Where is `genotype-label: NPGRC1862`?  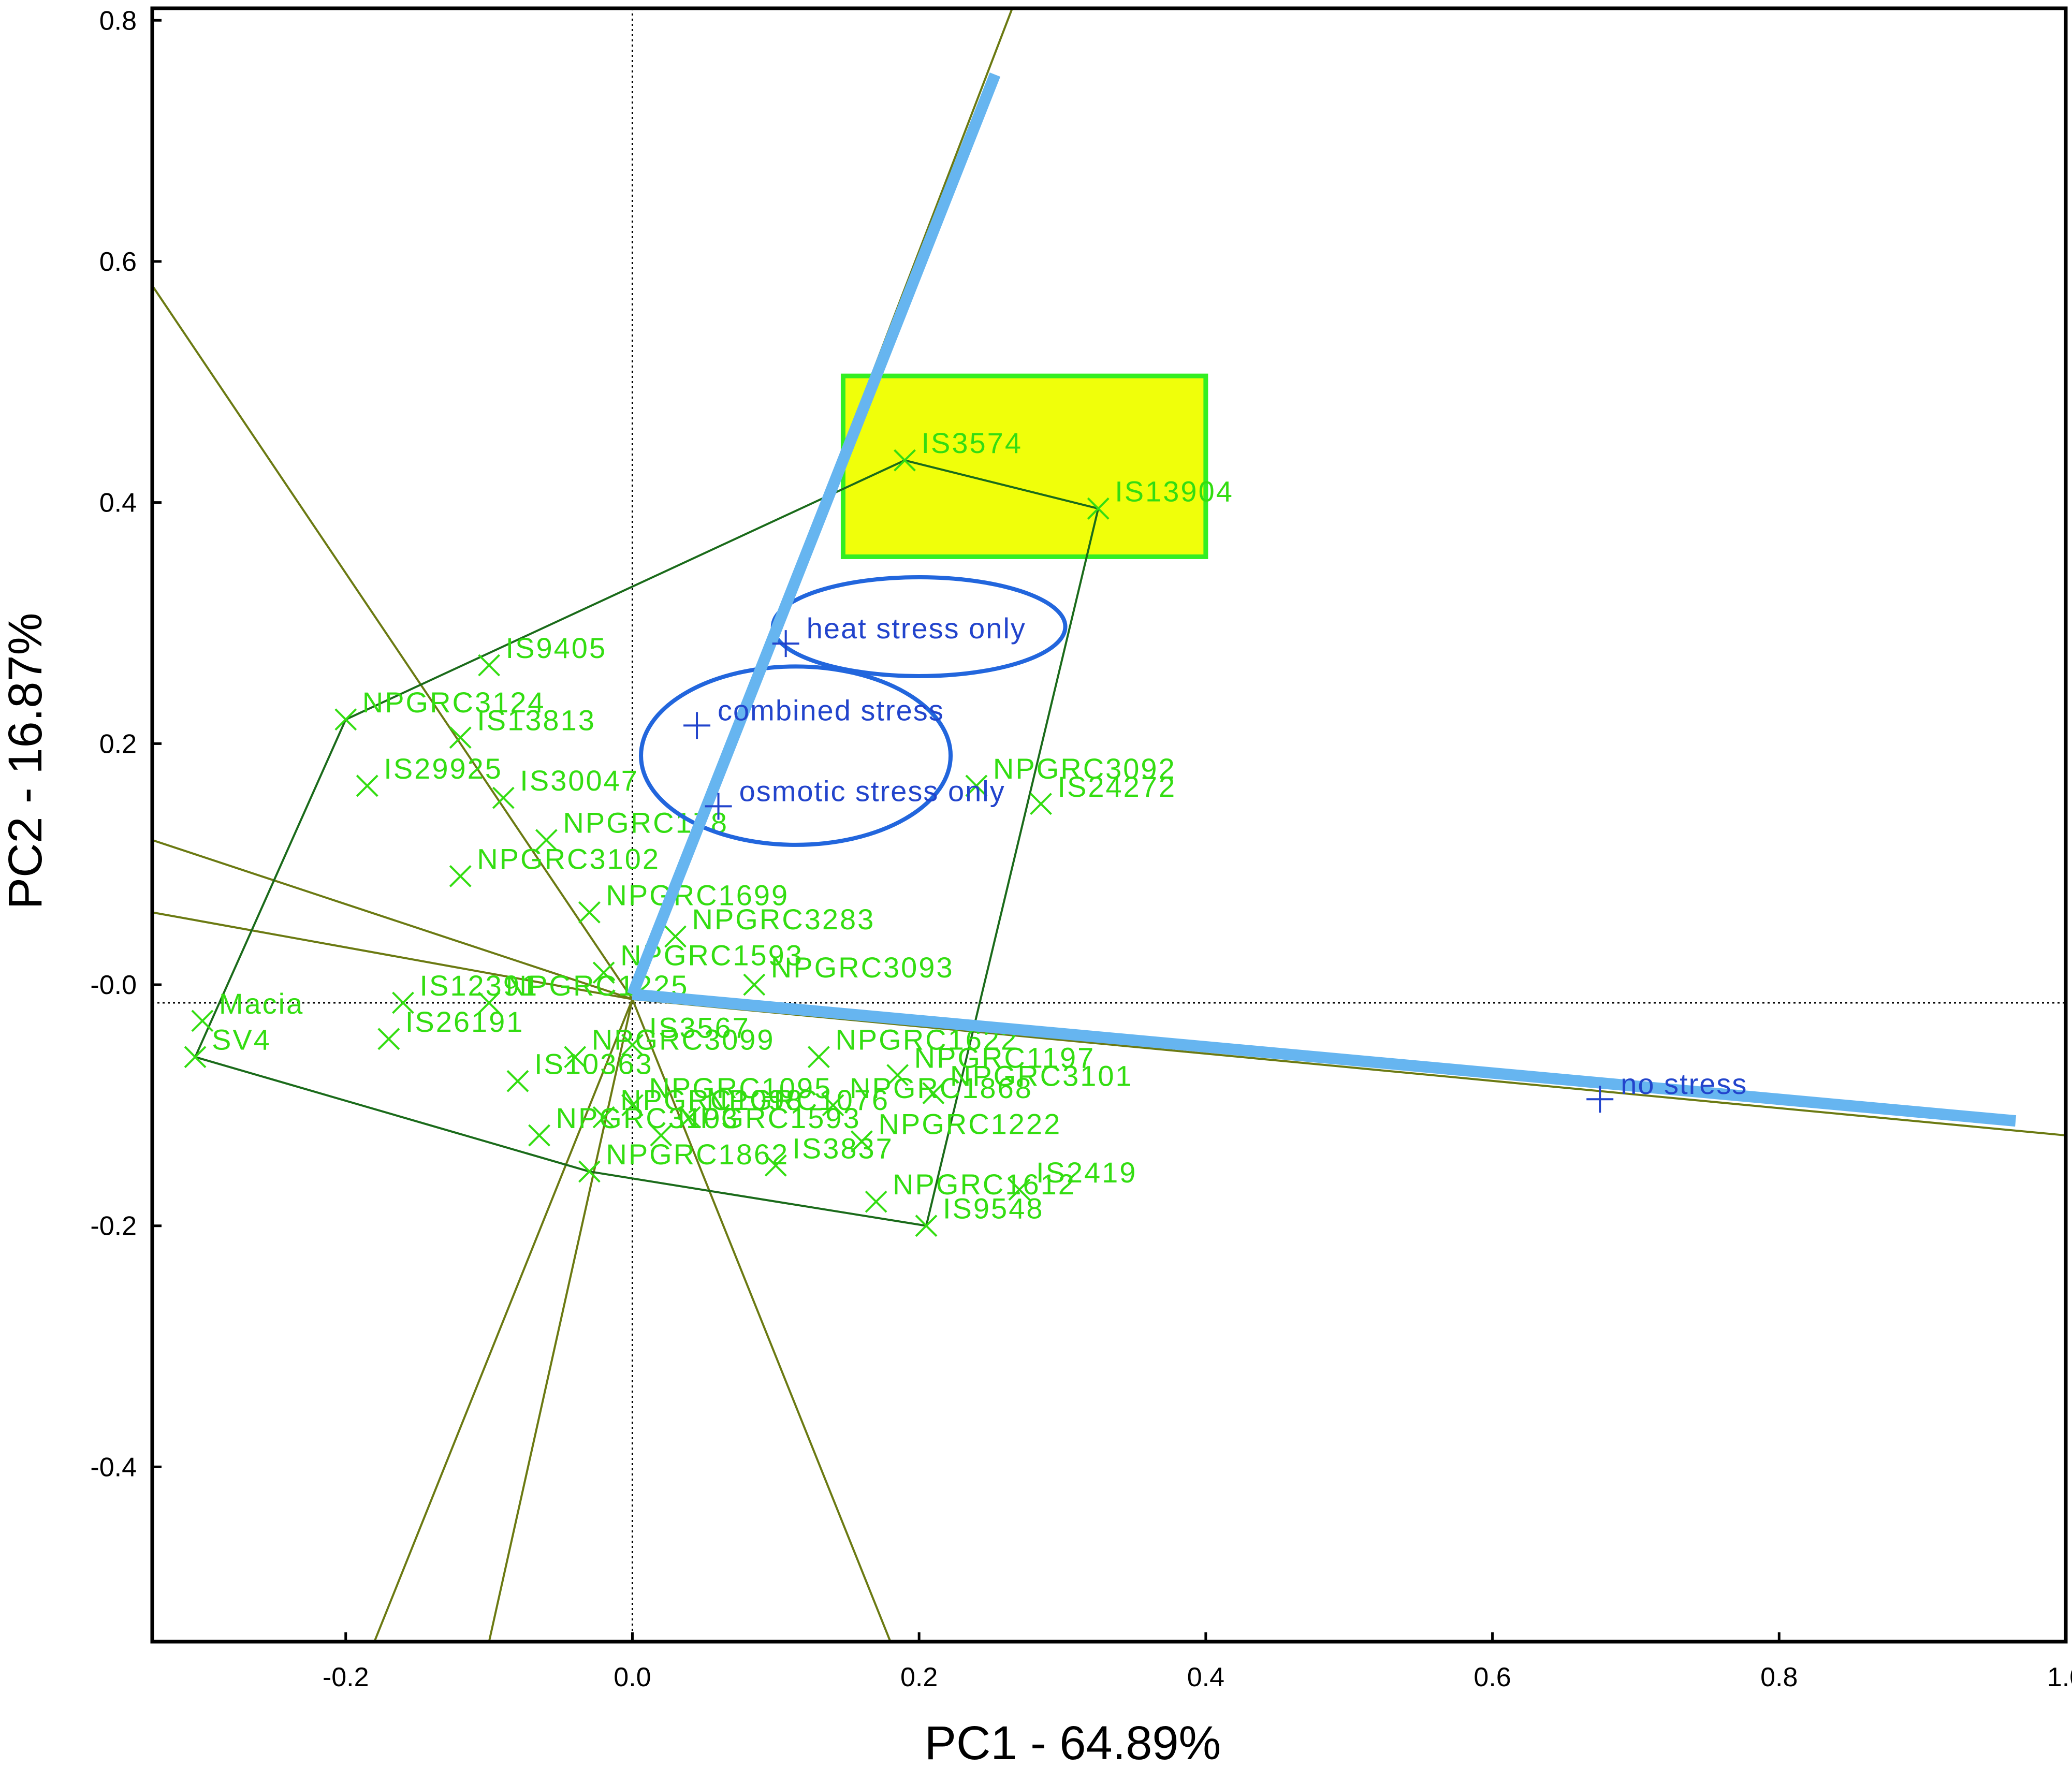
genotype-label: NPGRC1862 is located at coordinates (698, 1154).